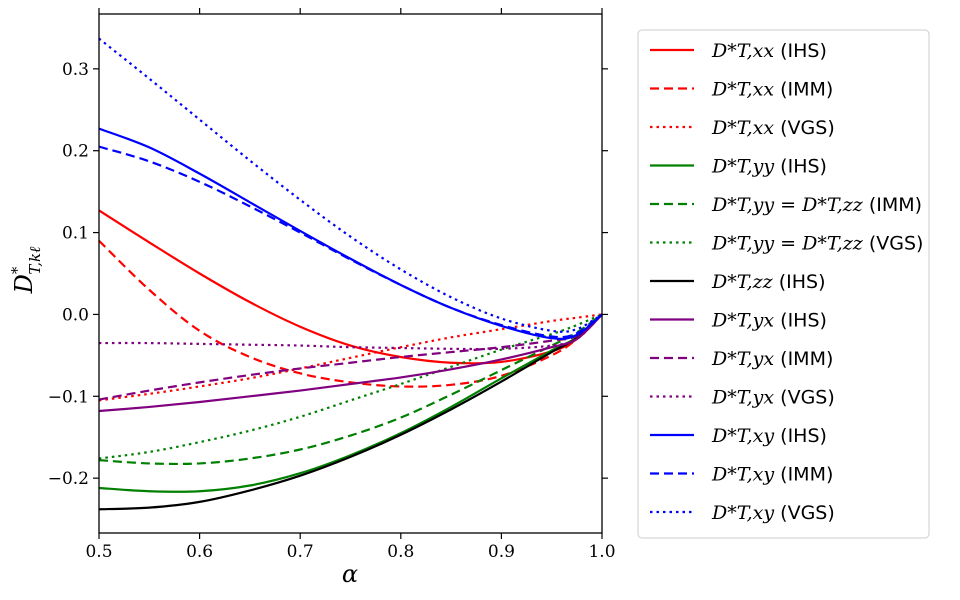 Image resolution: width=960 pixels, height=600 pixels. Describe the element at coordinates (817, 244) in the screenshot. I see `legend-label-5: D*T,yy = D*T,zz (VGS)` at that location.